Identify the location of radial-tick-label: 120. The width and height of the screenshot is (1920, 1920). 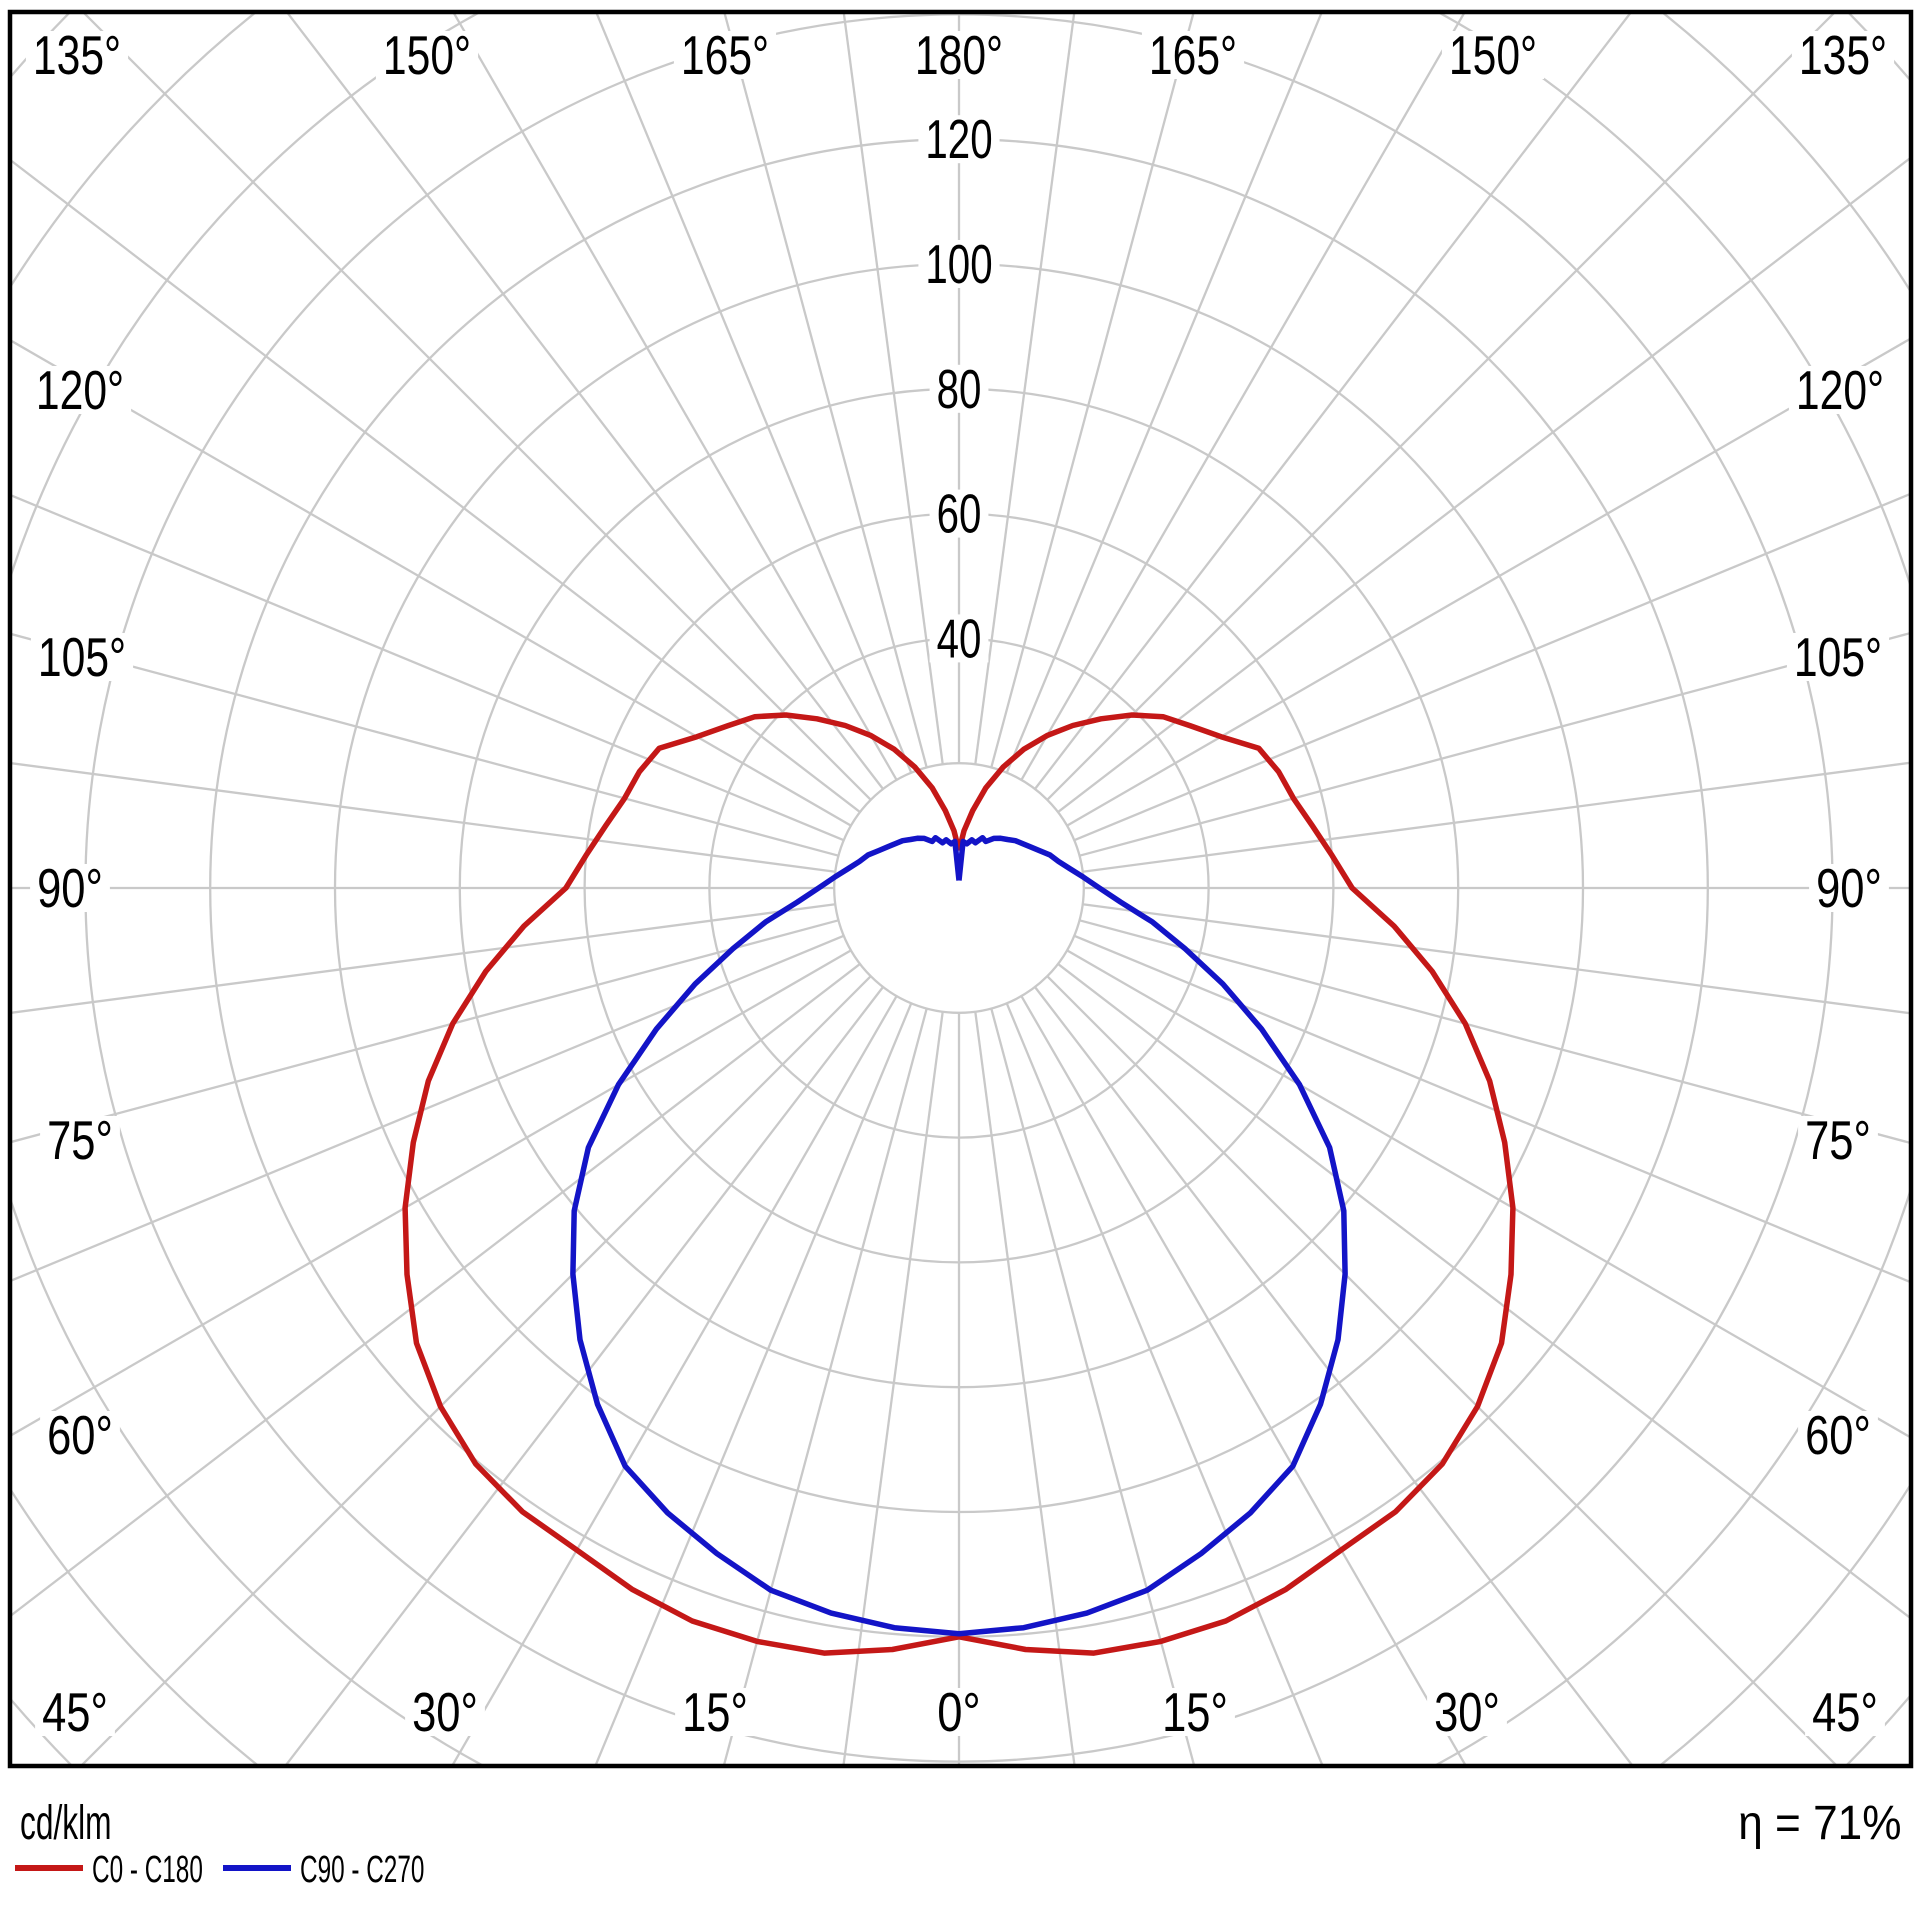
(958, 139).